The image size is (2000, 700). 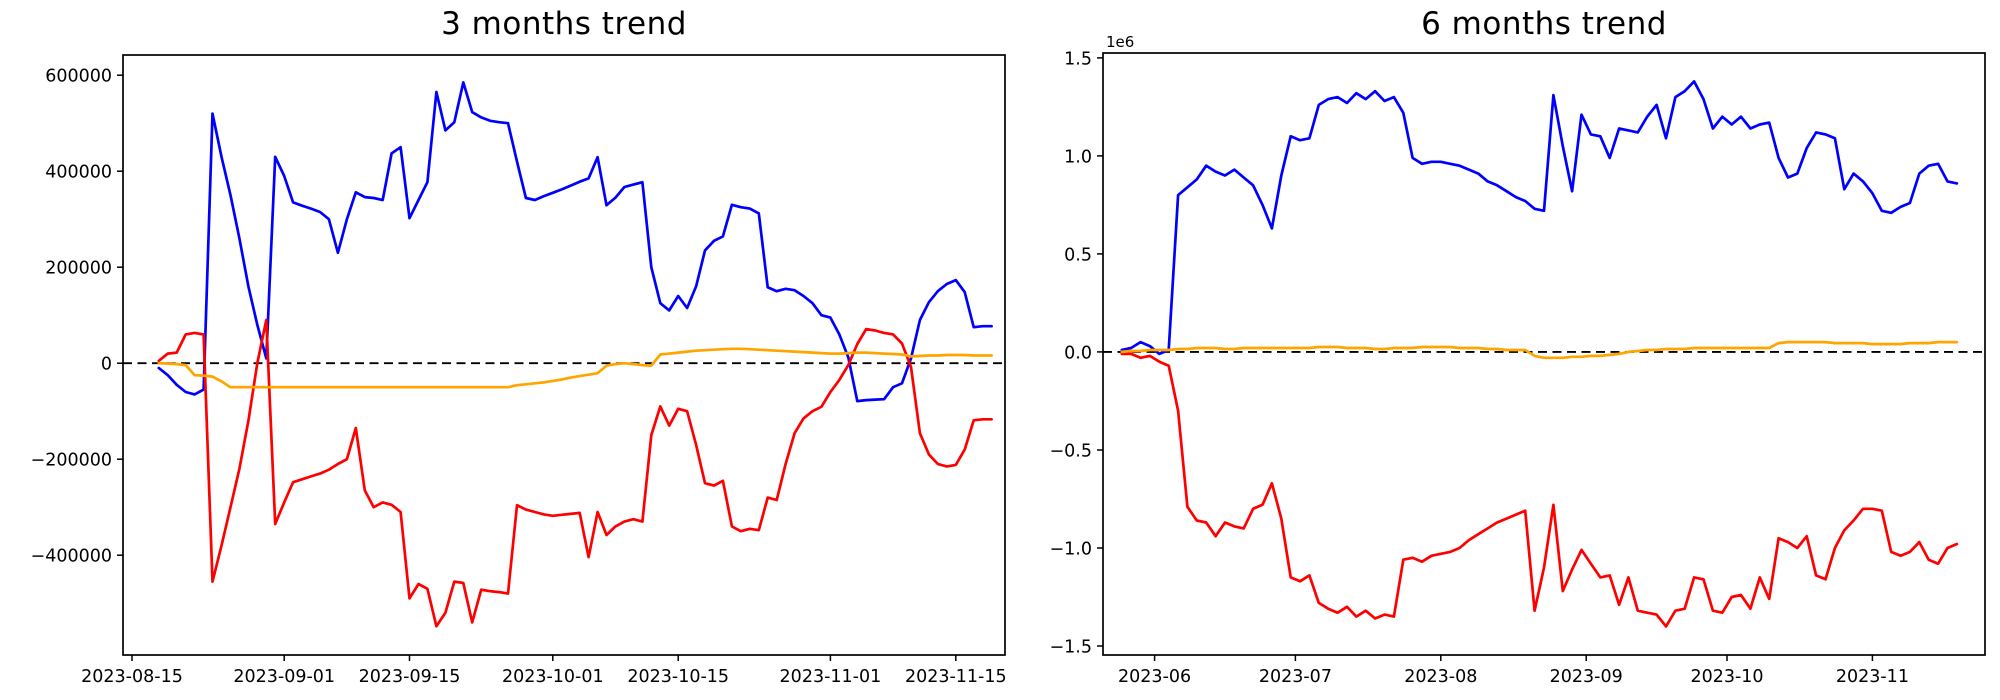 What do you see at coordinates (1154, 677) in the screenshot?
I see `x-tick-label: 2023-06` at bounding box center [1154, 677].